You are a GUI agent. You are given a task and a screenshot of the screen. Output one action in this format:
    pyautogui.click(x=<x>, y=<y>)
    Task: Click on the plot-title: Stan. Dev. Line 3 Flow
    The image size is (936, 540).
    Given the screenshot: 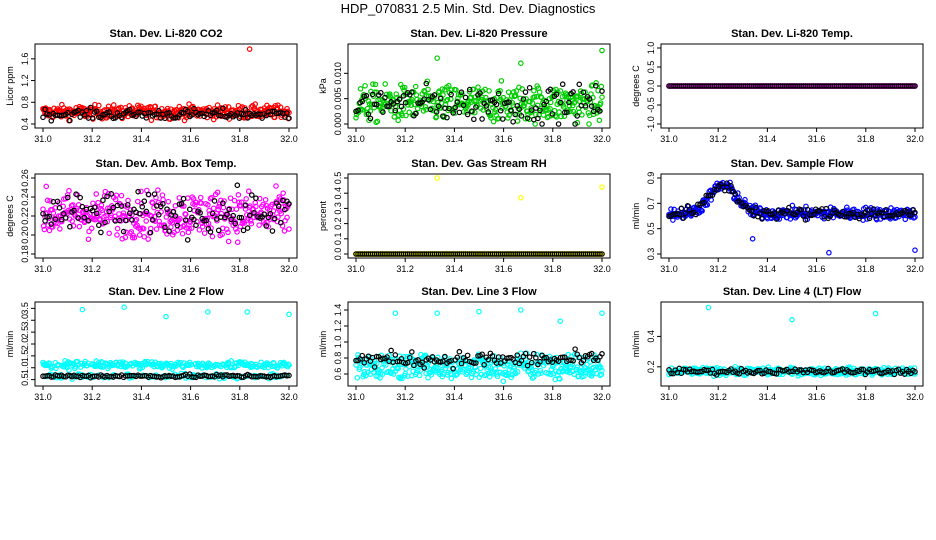 What is the action you would take?
    pyautogui.click(x=479, y=292)
    